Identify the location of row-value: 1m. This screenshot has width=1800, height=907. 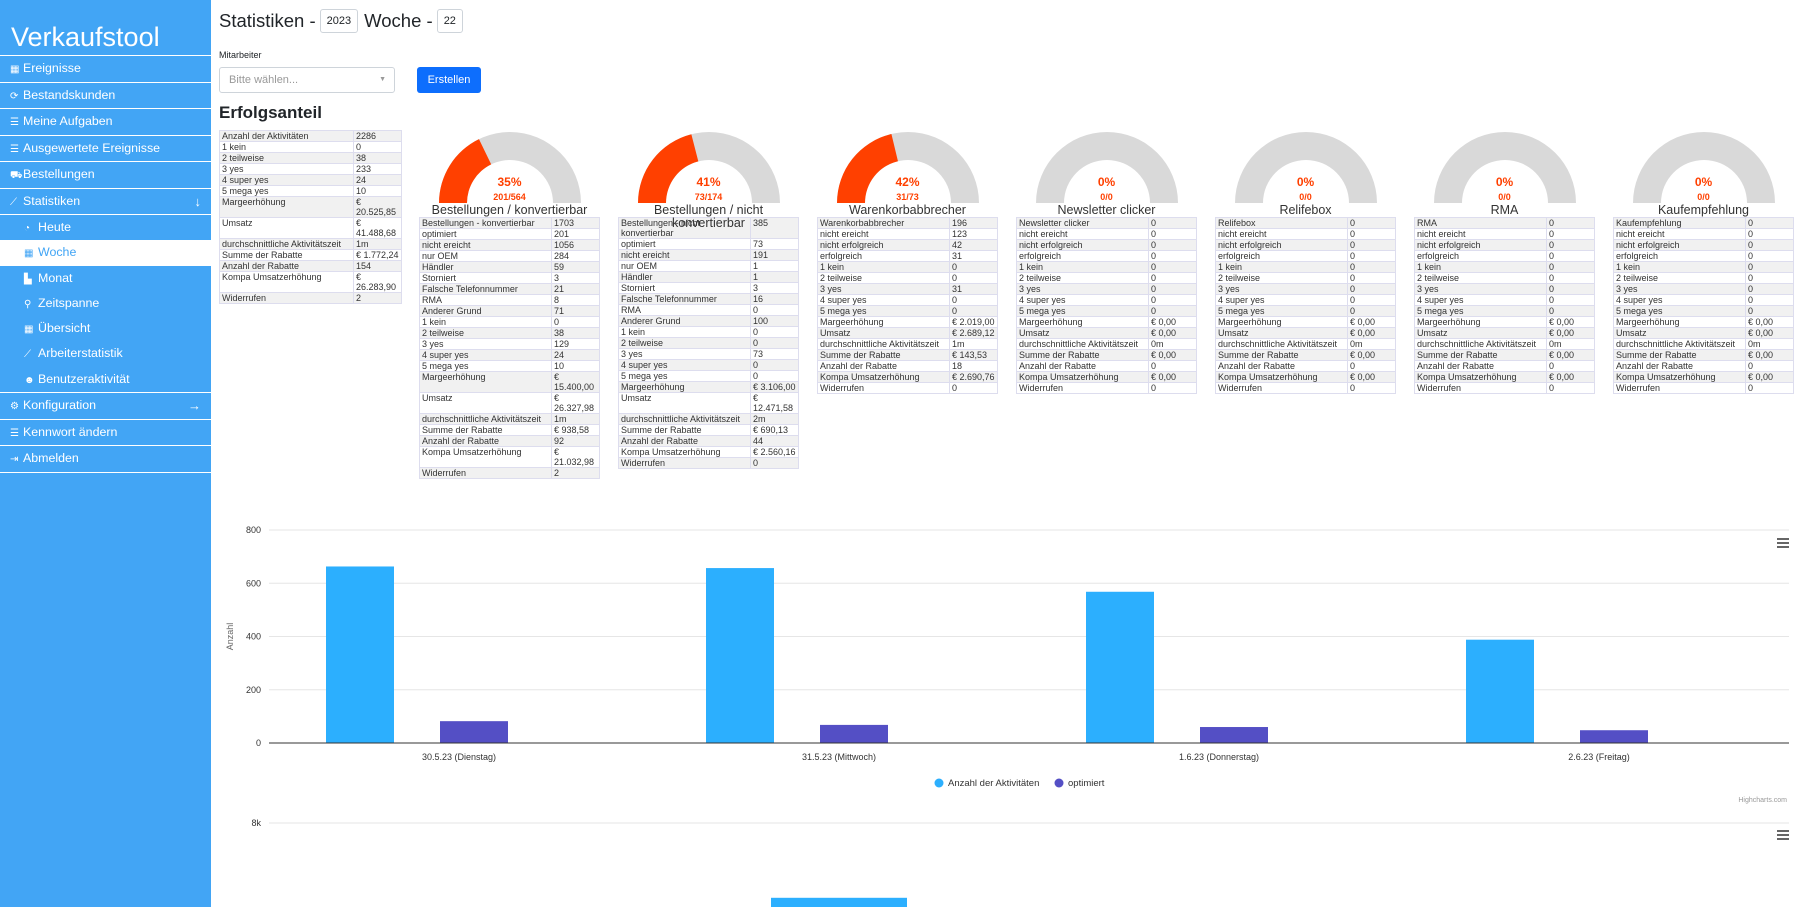
(377, 244).